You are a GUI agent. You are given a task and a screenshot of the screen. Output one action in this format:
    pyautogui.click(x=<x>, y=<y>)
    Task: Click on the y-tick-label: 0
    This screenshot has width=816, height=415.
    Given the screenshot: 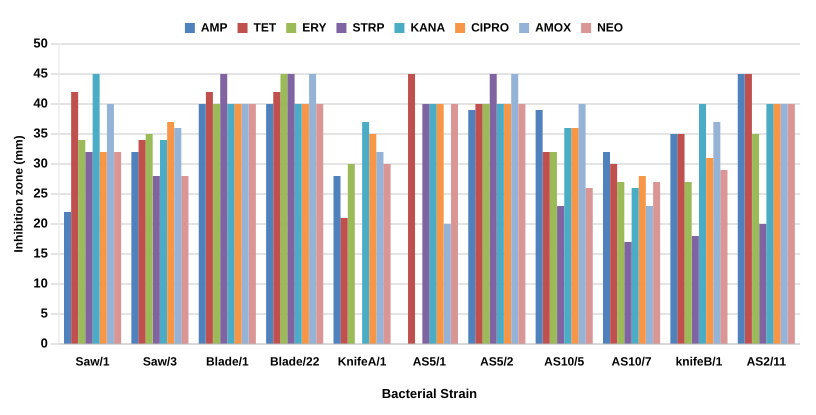 What is the action you would take?
    pyautogui.click(x=44, y=343)
    